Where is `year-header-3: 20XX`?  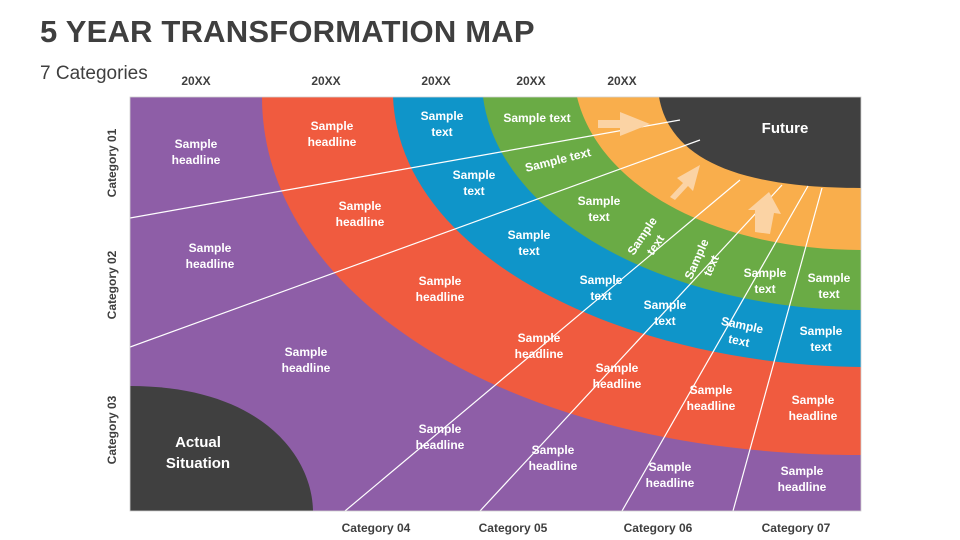
year-header-3: 20XX is located at coordinates (435, 81).